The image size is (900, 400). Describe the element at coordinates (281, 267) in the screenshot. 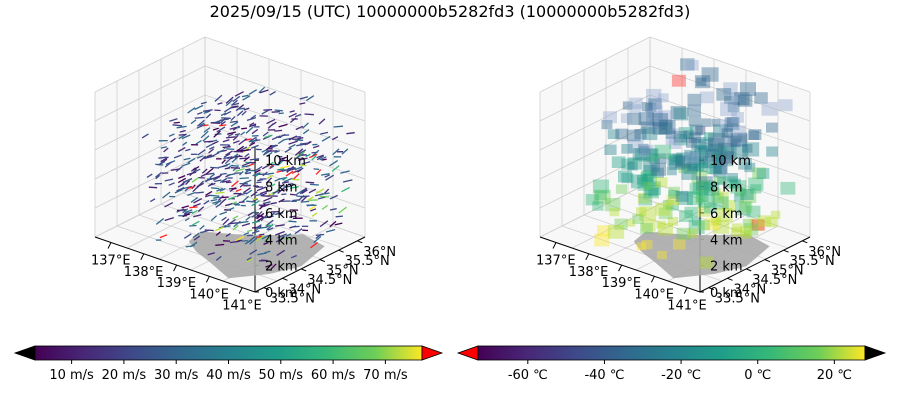

I see `alt-tick-label: 2 km` at that location.